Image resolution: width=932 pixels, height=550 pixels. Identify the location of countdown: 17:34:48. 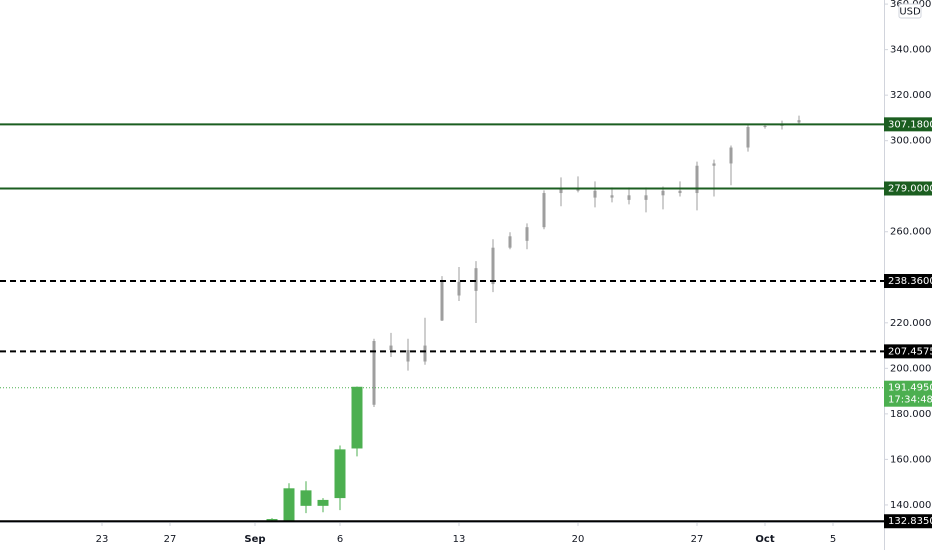
(910, 400).